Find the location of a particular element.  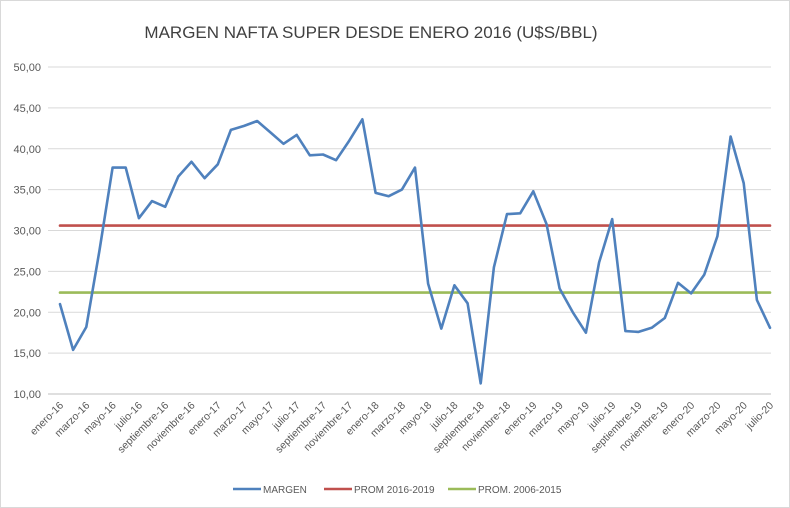

y-tick-label: 15,00 is located at coordinates (27, 354).